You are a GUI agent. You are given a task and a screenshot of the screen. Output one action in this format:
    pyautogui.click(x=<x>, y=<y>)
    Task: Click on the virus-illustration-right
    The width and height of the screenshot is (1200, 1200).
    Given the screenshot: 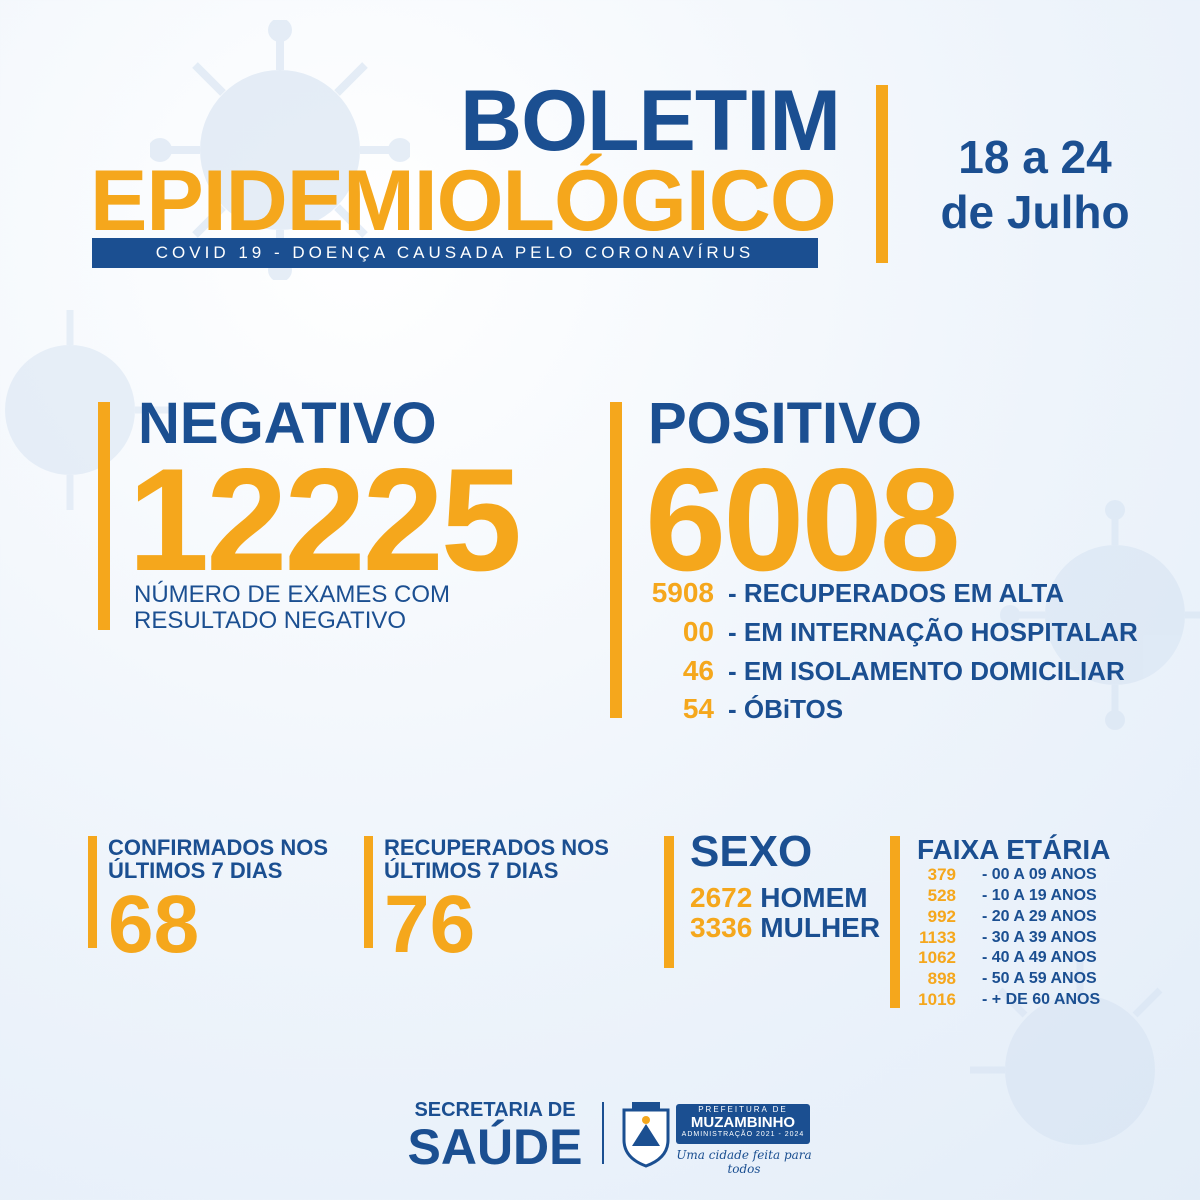 What is the action you would take?
    pyautogui.click(x=1100, y=615)
    